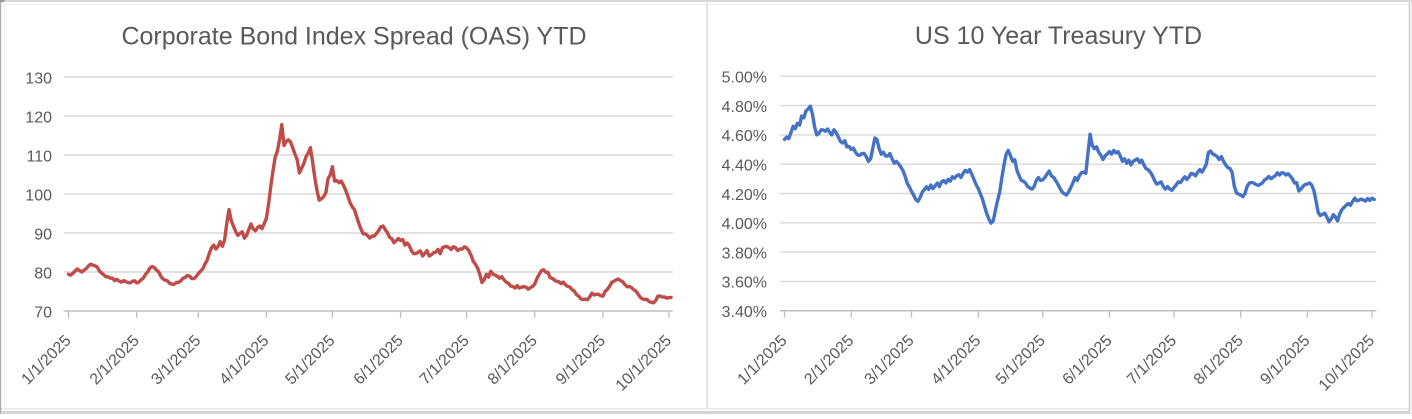 Image resolution: width=1412 pixels, height=419 pixels. I want to click on svg-text: 3.40%, so click(744, 312).